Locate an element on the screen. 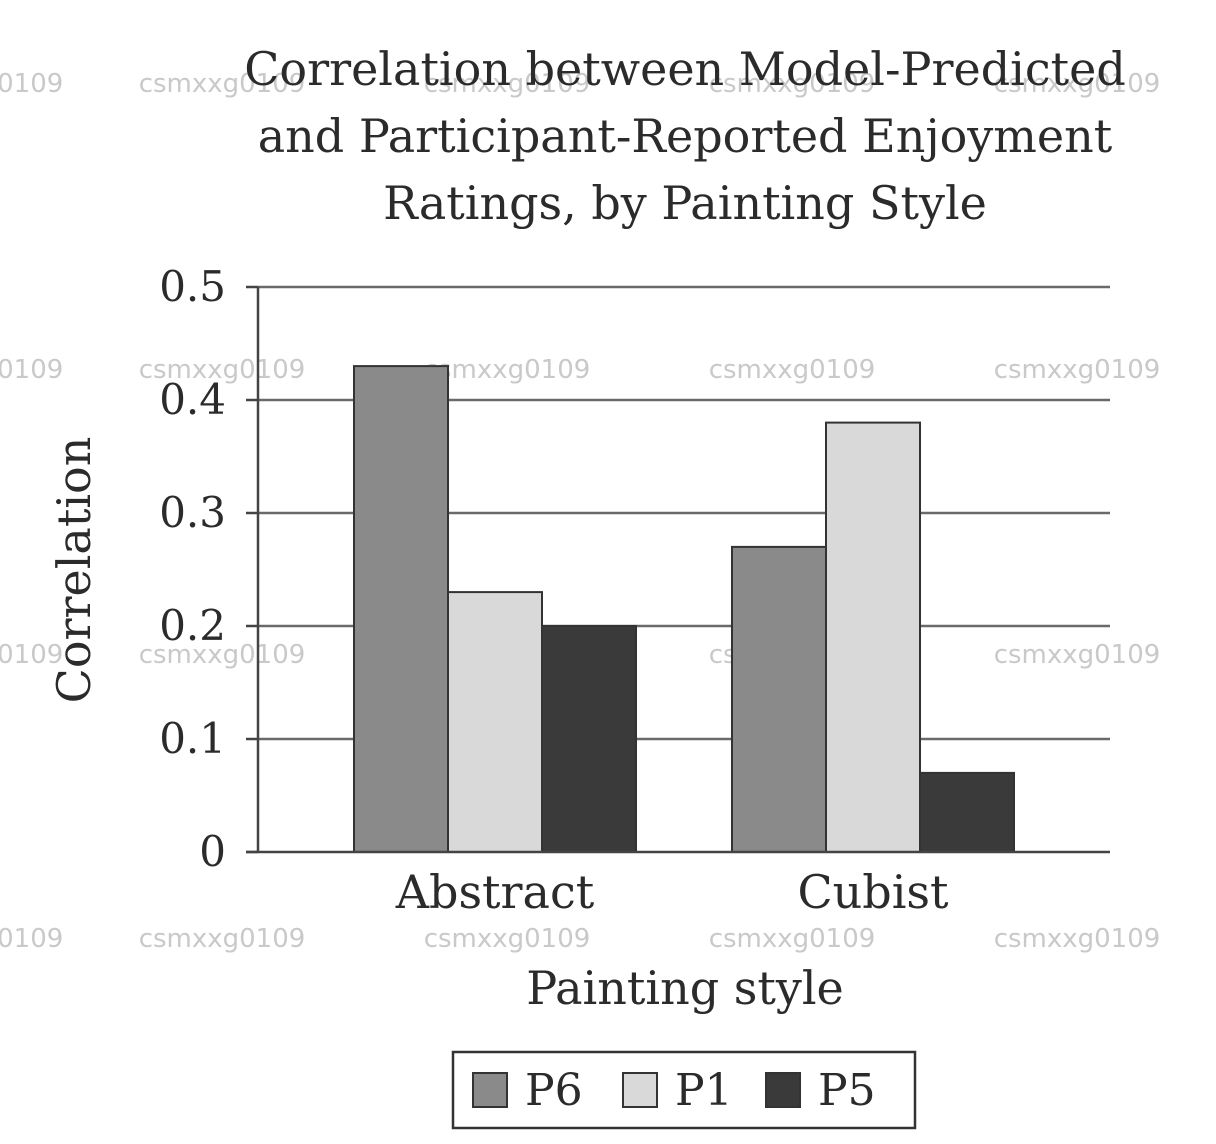 The width and height of the screenshot is (1216, 1144). y-tick-label: 0.3 is located at coordinates (192, 512).